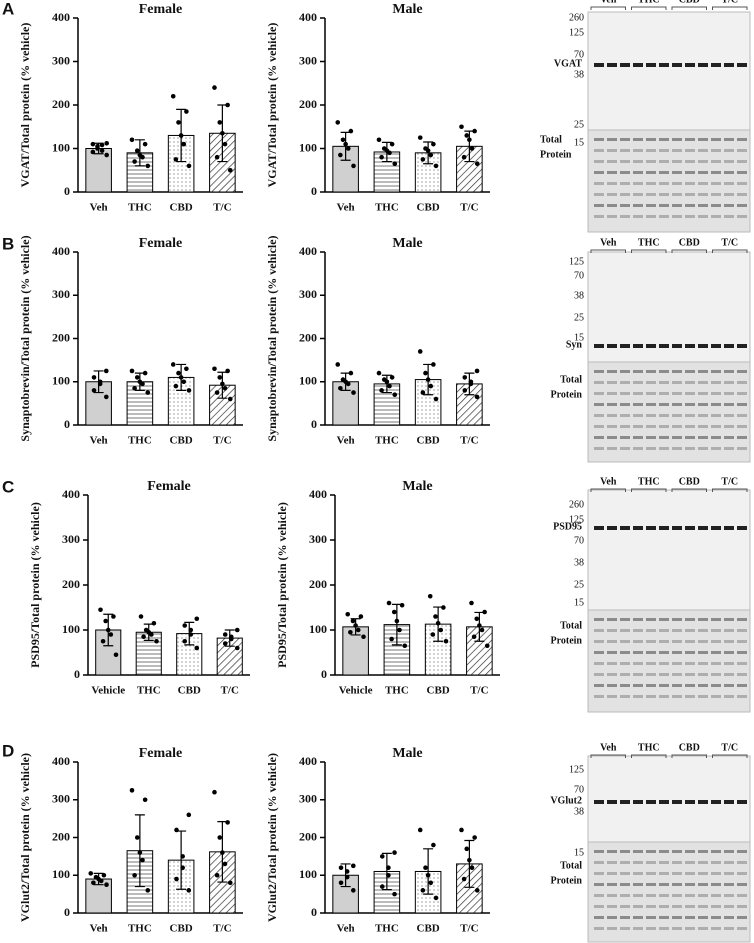 The width and height of the screenshot is (754, 943). Describe the element at coordinates (649, 2) in the screenshot. I see `lane-label: THC` at that location.